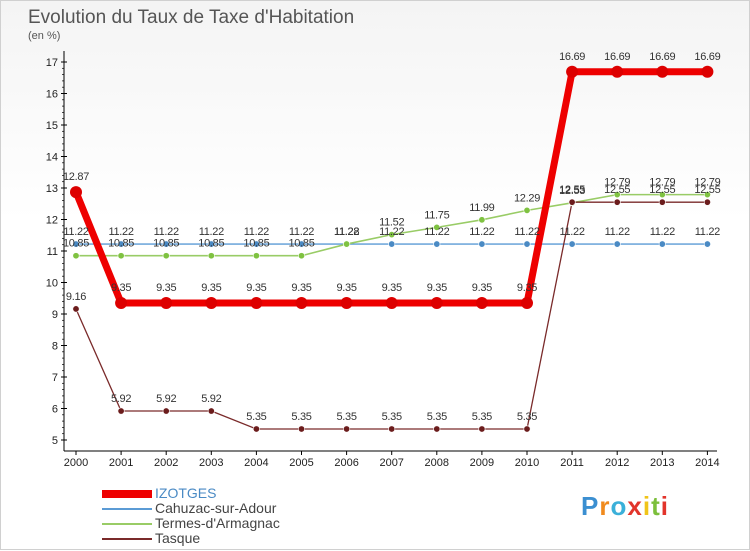 The image size is (750, 551). What do you see at coordinates (52, 221) in the screenshot?
I see `y-tick-label: 12` at bounding box center [52, 221].